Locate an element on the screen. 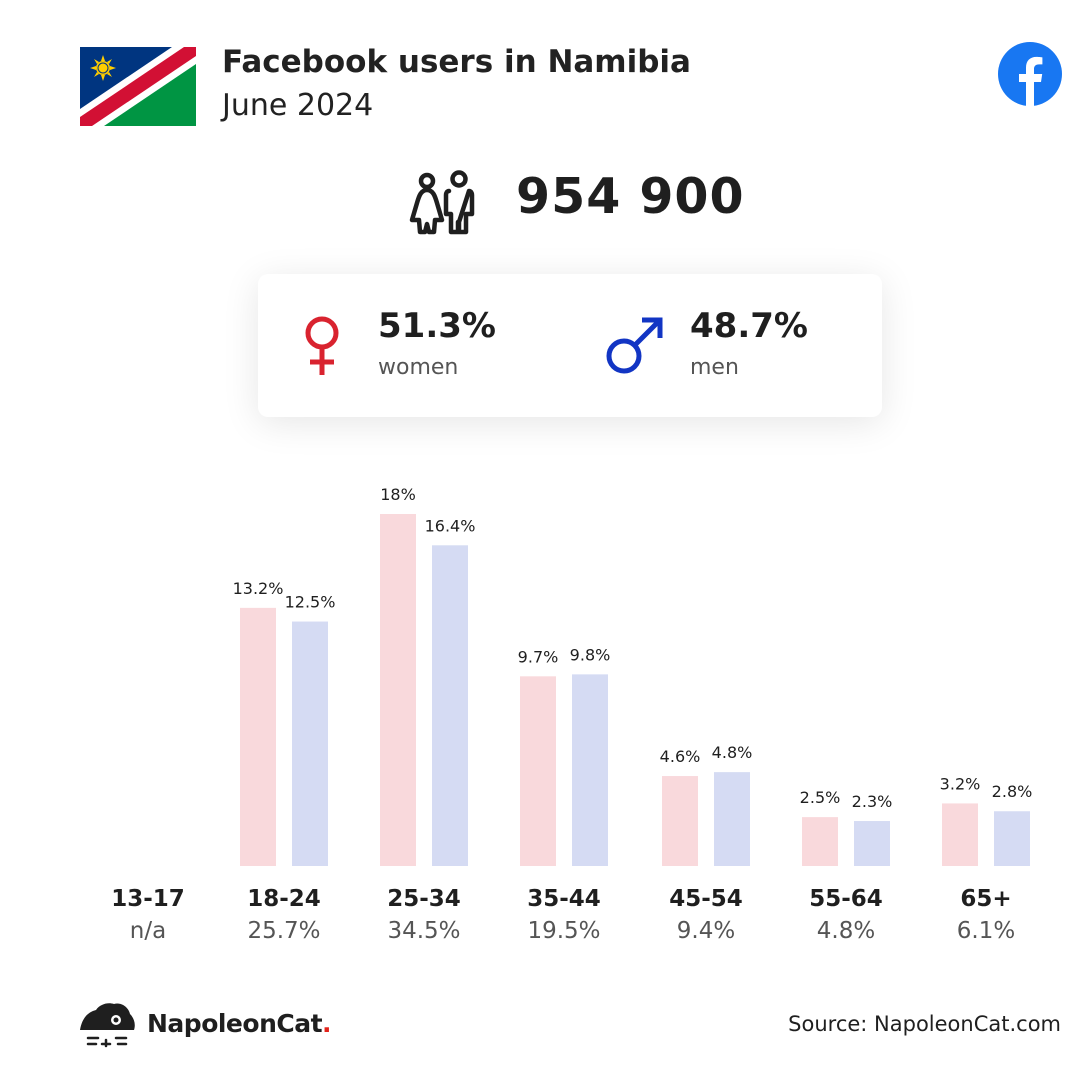 The image size is (1080, 1080). age-group-label: 35-44 is located at coordinates (564, 899).